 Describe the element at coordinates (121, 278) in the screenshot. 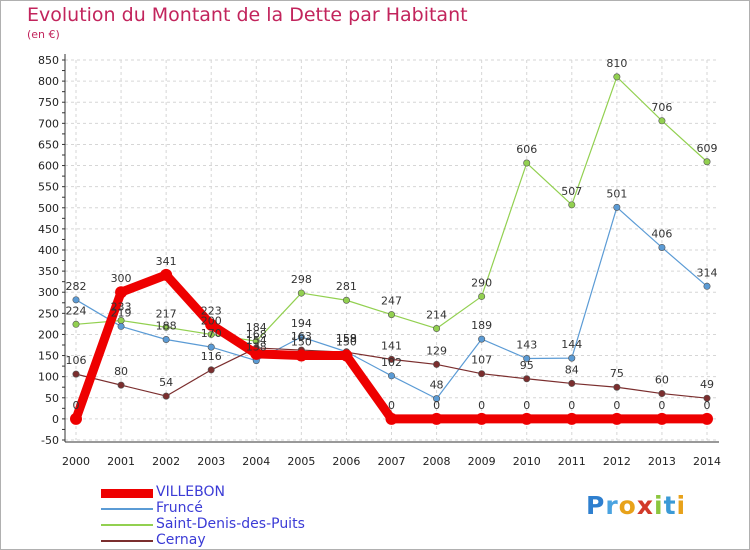

I see `data-label: 300` at that location.